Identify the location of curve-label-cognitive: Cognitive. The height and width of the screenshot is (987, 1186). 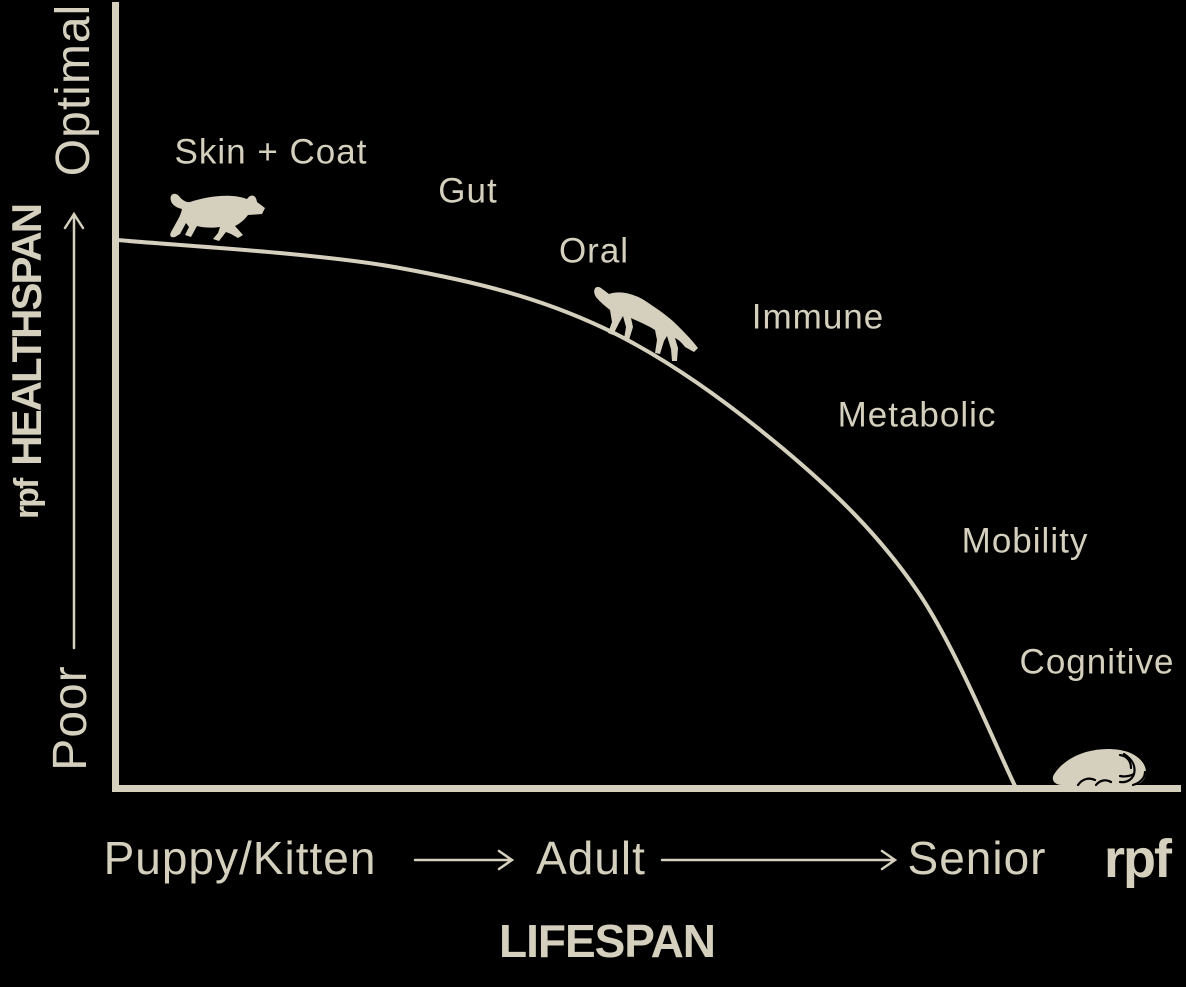
(1097, 662).